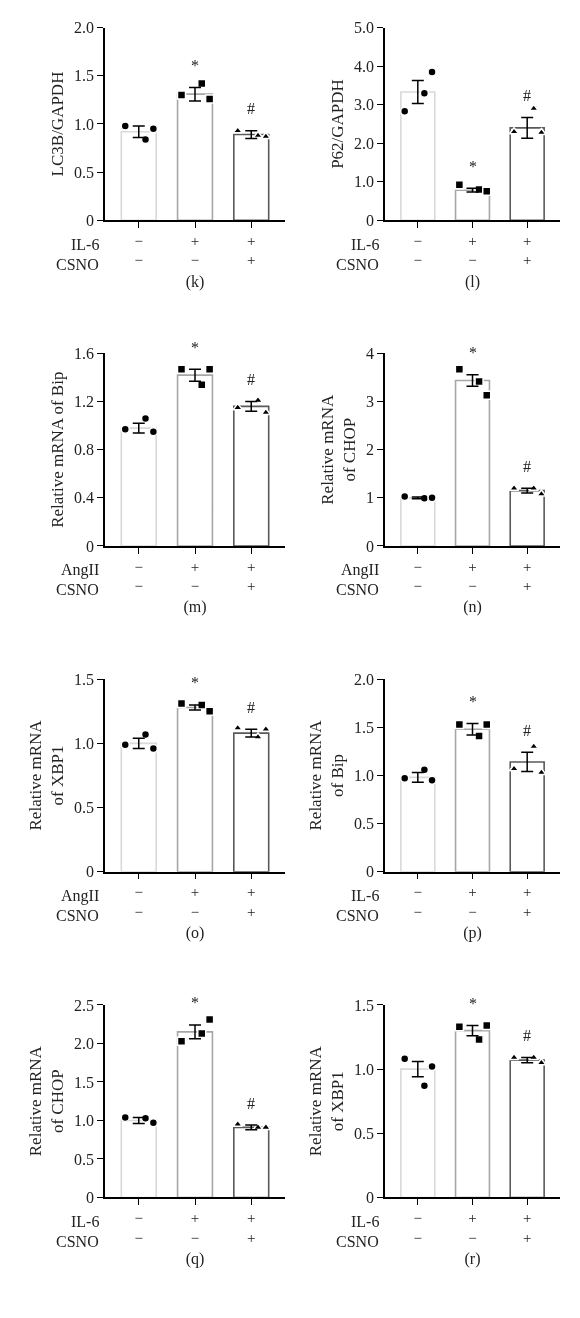  What do you see at coordinates (370, 402) in the screenshot?
I see `y-tick-label: 3` at bounding box center [370, 402].